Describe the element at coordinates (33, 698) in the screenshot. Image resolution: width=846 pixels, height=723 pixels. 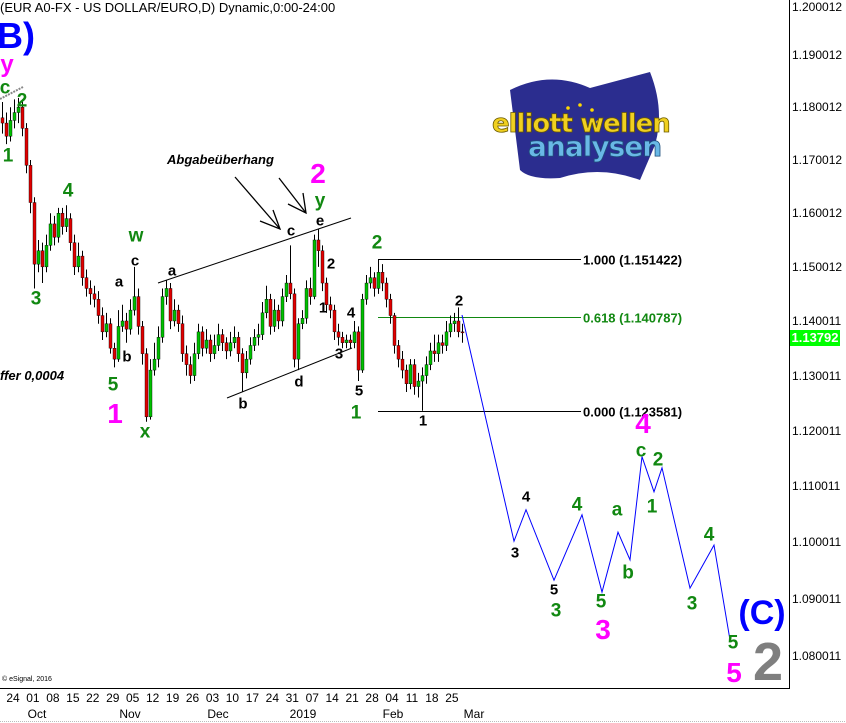
I see `date-tick-label: 01` at that location.